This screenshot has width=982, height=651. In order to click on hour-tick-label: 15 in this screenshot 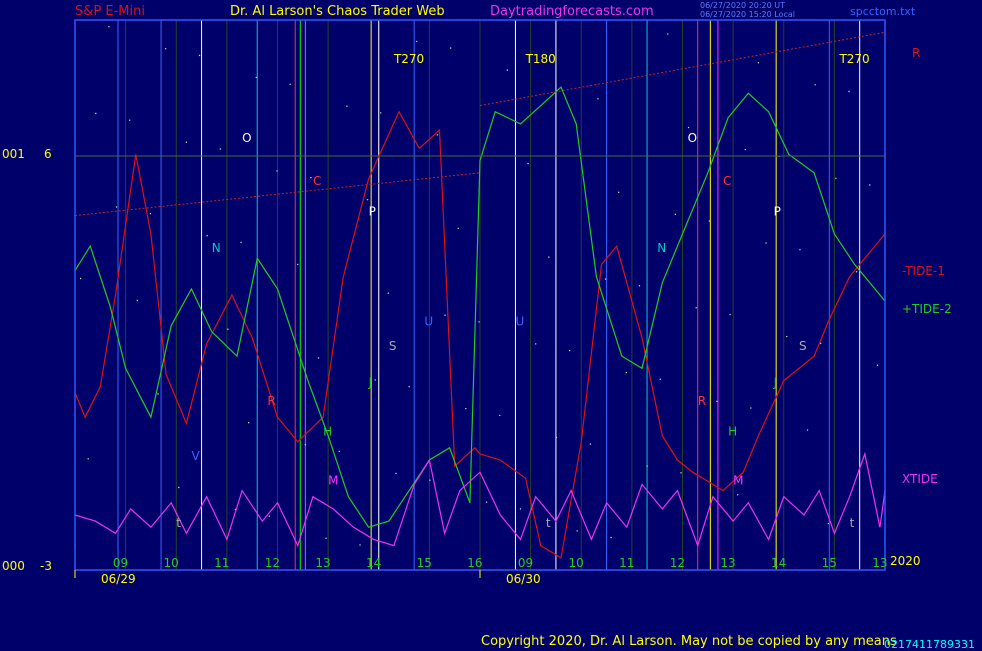, I will do `click(424, 563)`.